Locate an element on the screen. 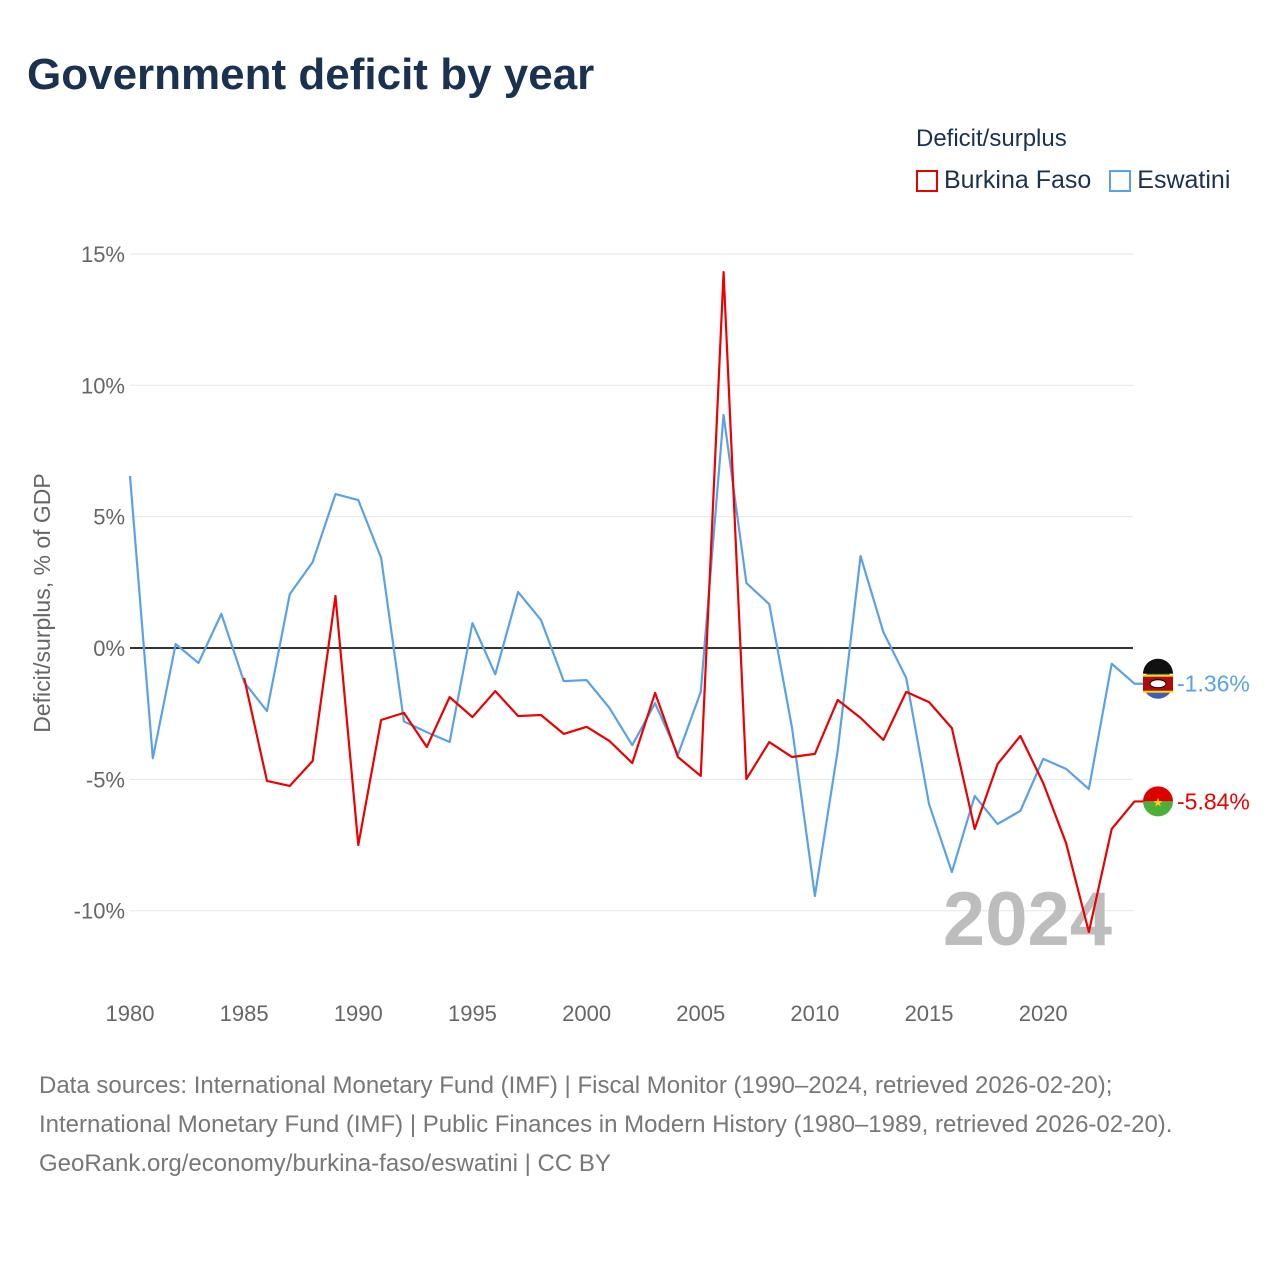 This screenshot has width=1280, height=1280. y-tick-label: -5% is located at coordinates (105, 779).